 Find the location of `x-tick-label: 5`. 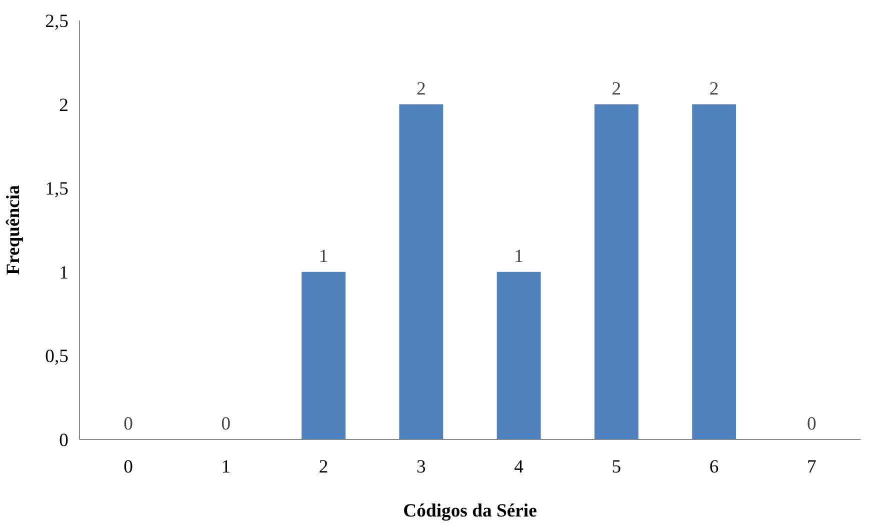

x-tick-label: 5 is located at coordinates (617, 467).